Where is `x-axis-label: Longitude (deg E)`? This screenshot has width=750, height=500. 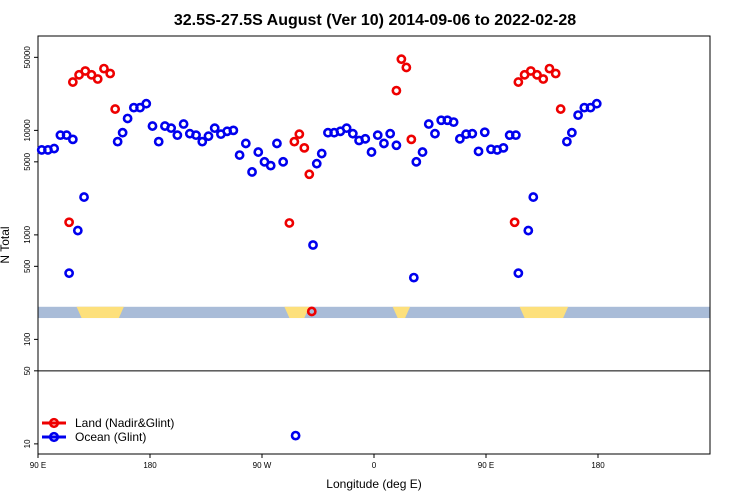
x-axis-label: Longitude (deg E) is located at coordinates (373, 484).